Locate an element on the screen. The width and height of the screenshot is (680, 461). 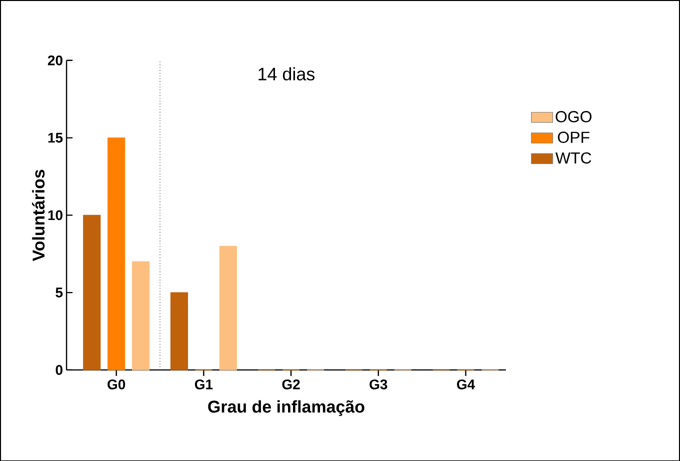
x-tick-label: G2 is located at coordinates (291, 384).